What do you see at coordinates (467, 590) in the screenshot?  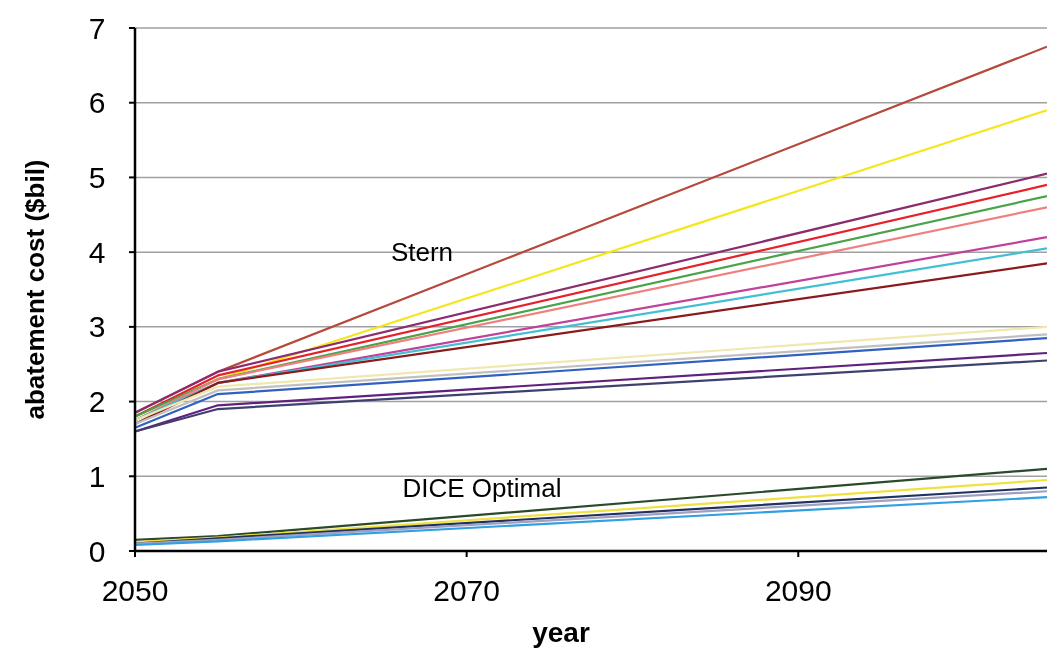 I see `x-tick-label: 2070` at bounding box center [467, 590].